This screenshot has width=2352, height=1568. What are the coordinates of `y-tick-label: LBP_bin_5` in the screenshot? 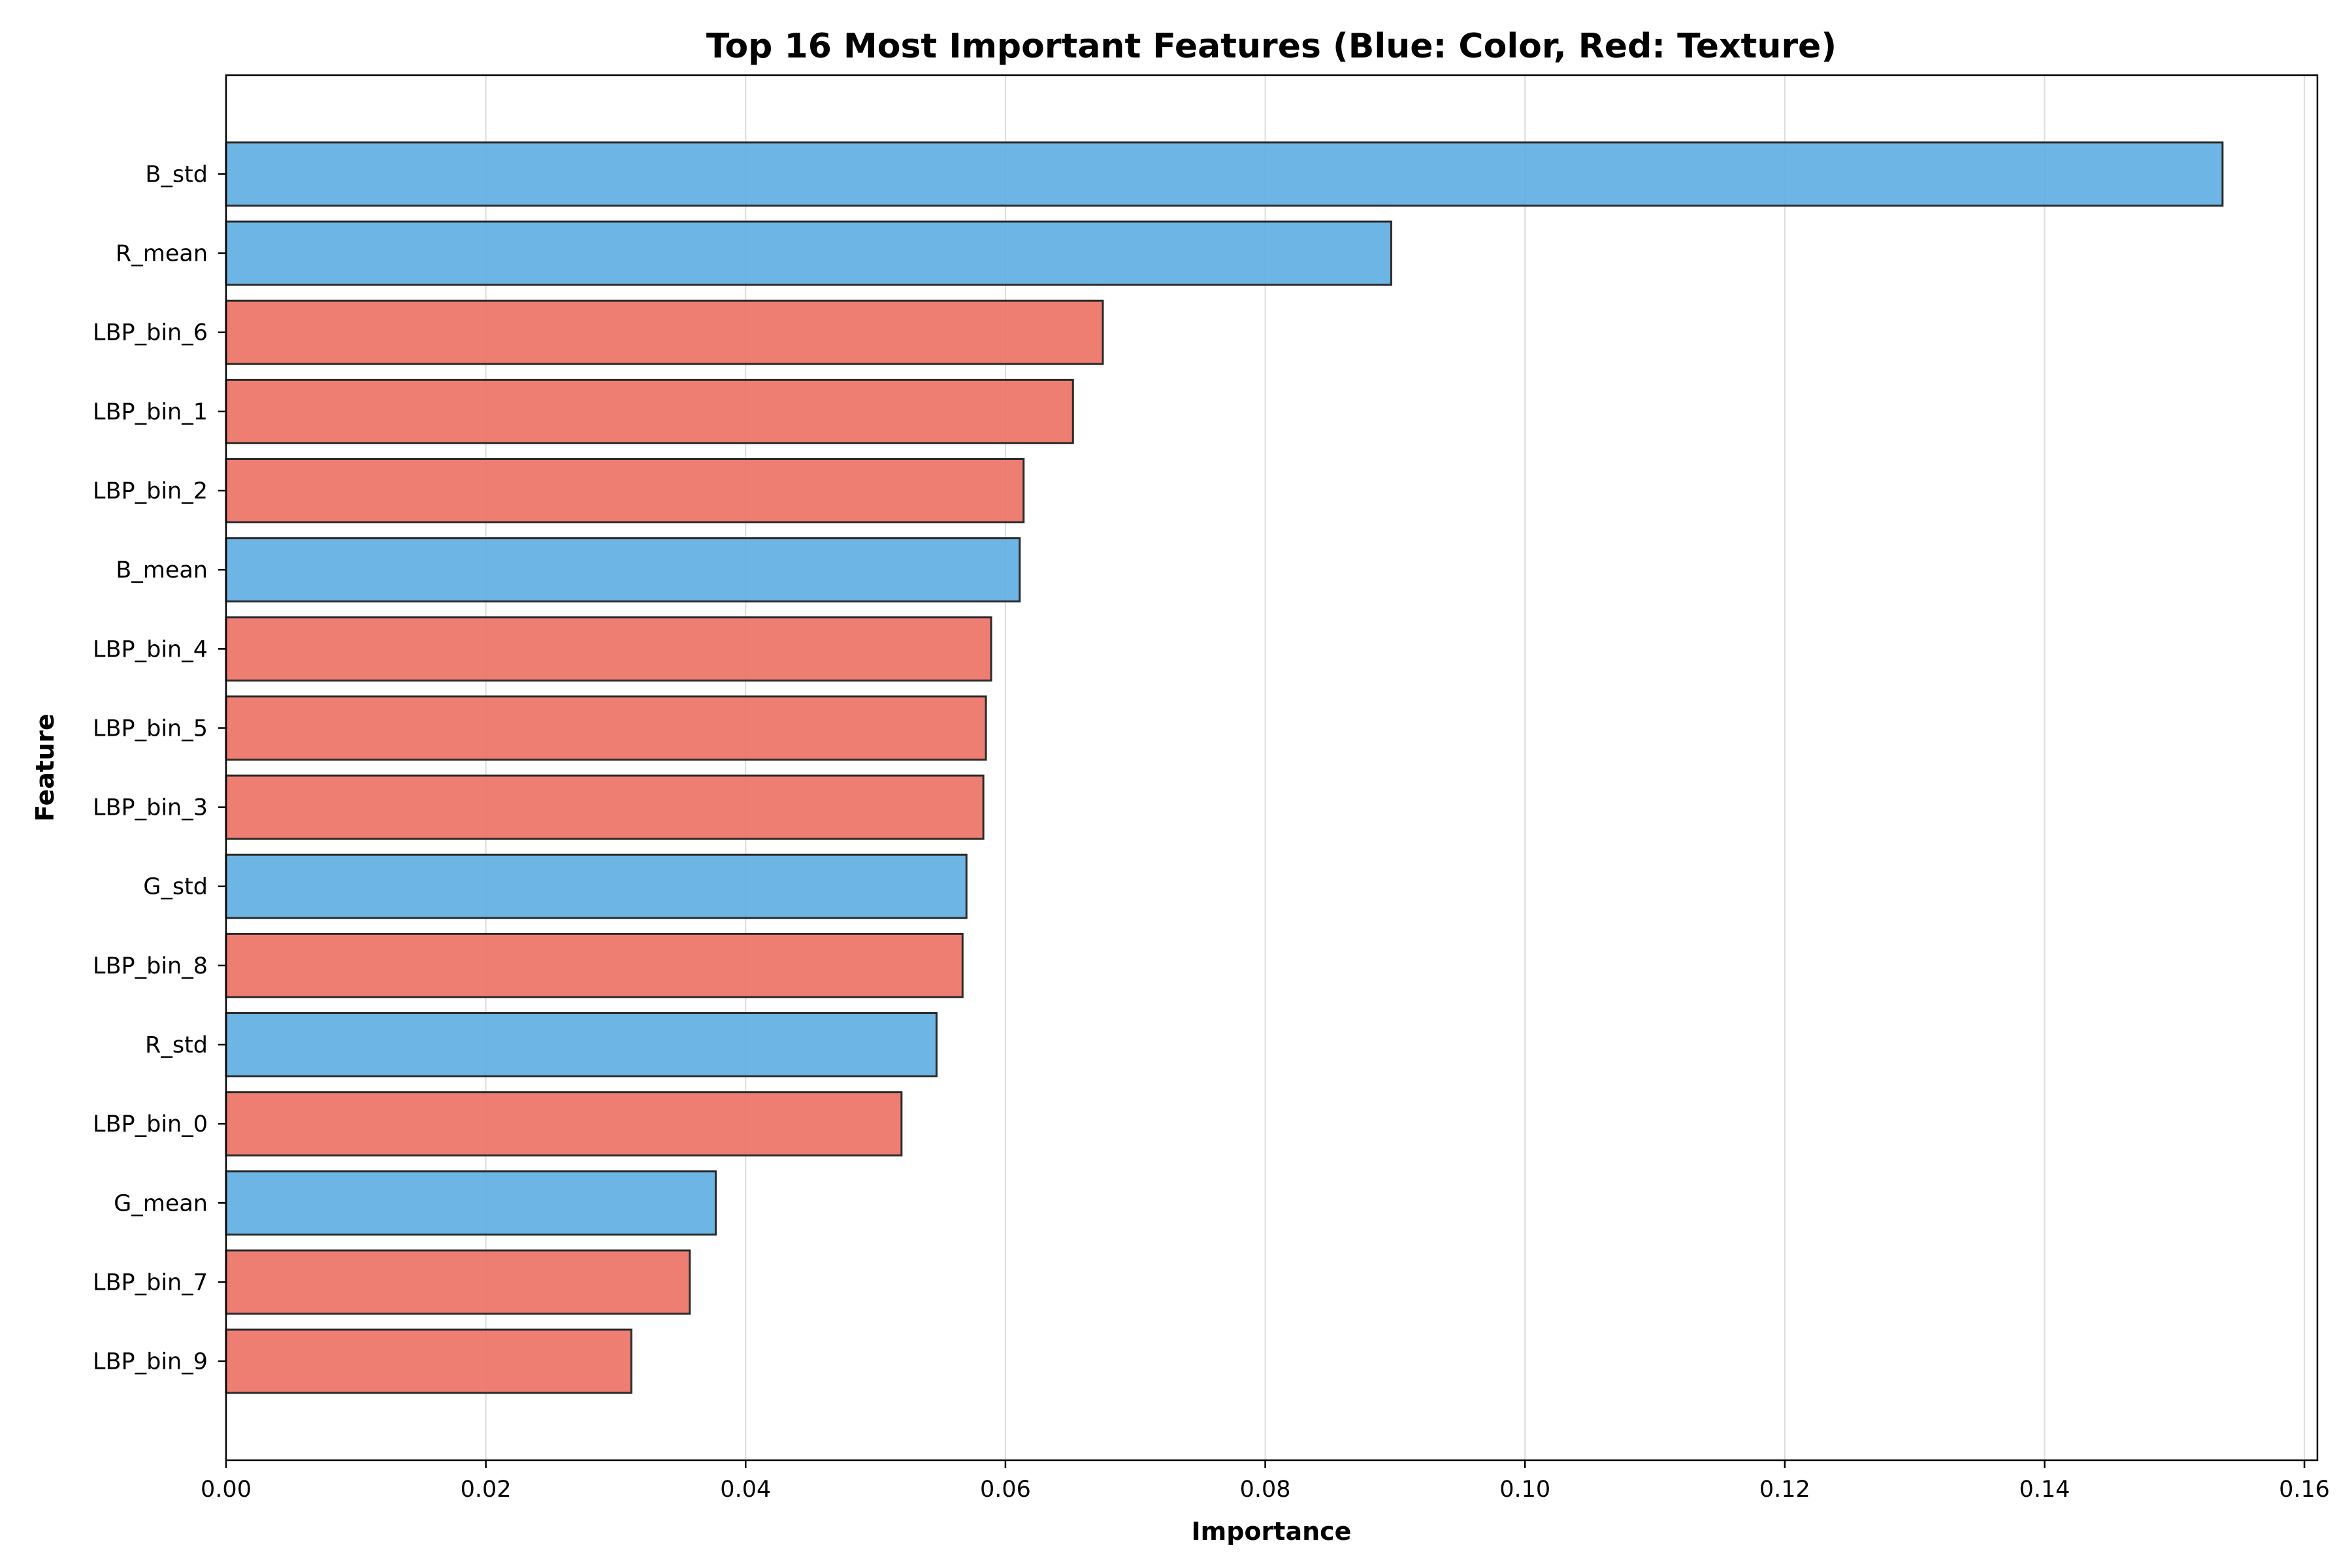 It's located at (150, 728).